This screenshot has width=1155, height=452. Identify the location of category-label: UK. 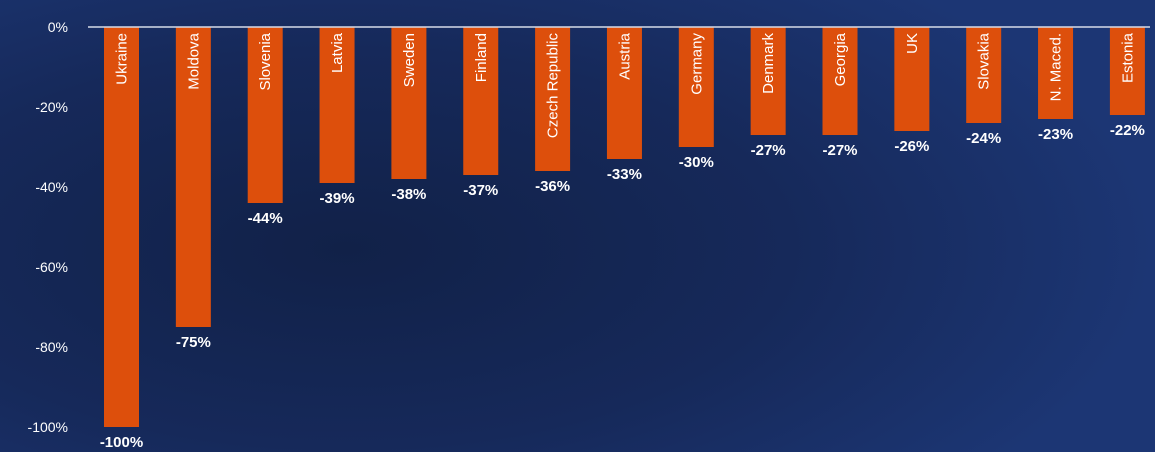
(912, 43).